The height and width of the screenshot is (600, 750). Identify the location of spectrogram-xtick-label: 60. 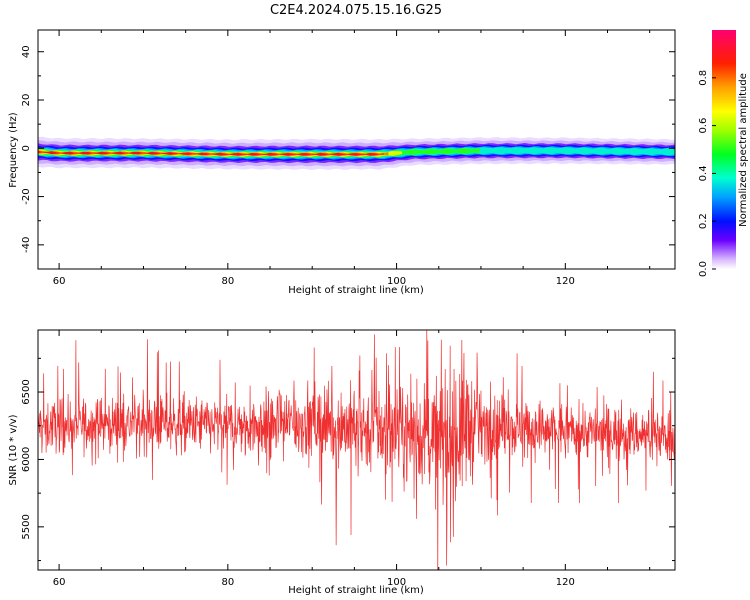
(59, 281).